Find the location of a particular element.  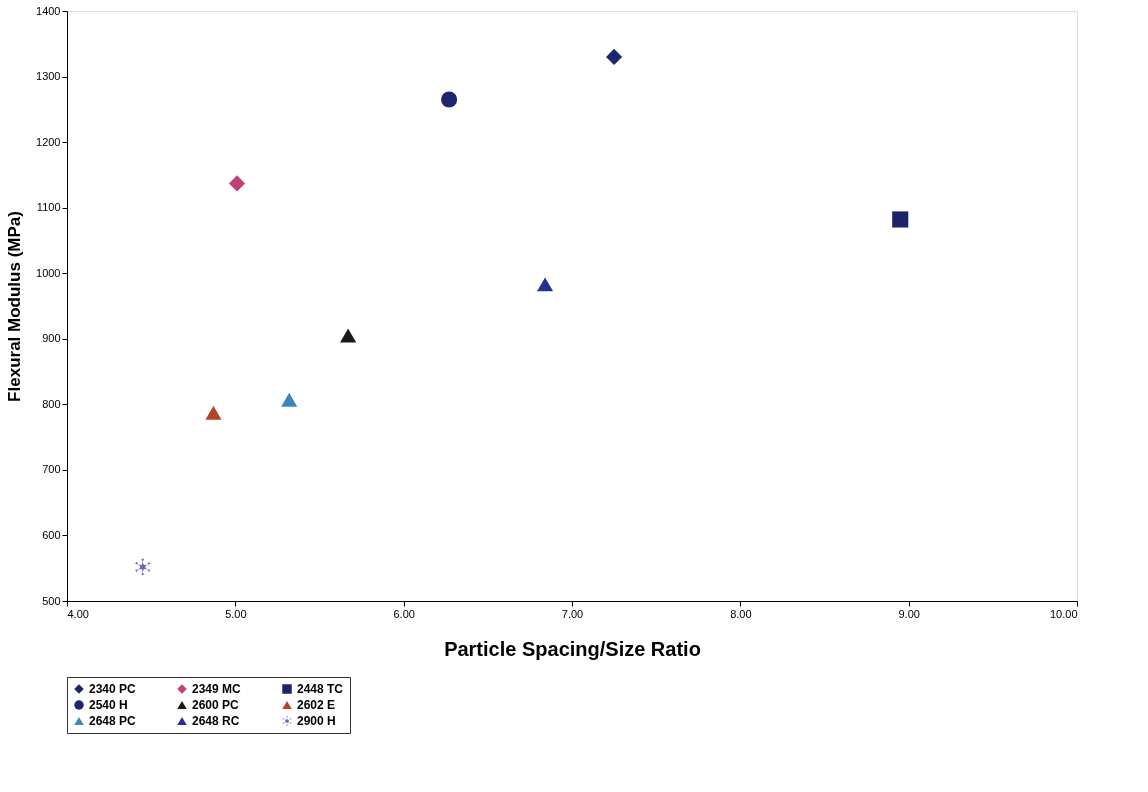

y-tick-label: 700 is located at coordinates (51, 469).